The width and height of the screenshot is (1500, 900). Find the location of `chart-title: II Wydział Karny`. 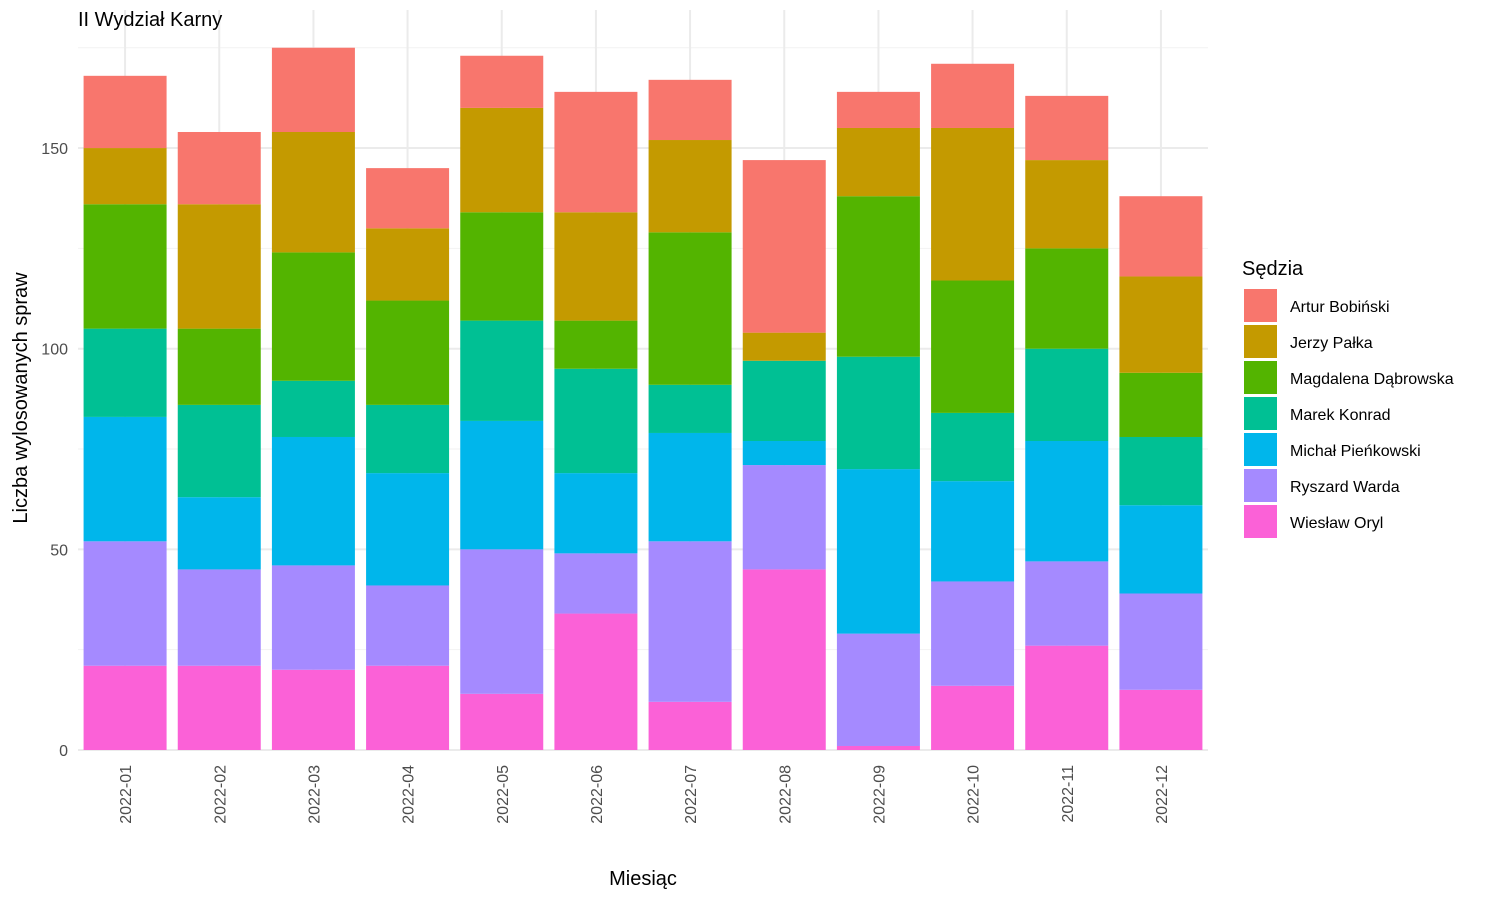

chart-title: II Wydział Karny is located at coordinates (150, 20).